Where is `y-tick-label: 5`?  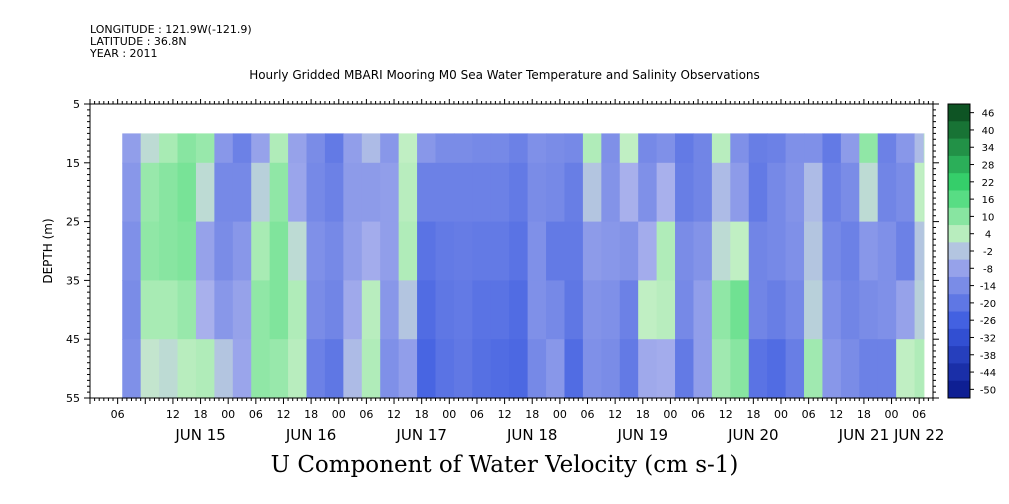 y-tick-label: 5 is located at coordinates (76, 104).